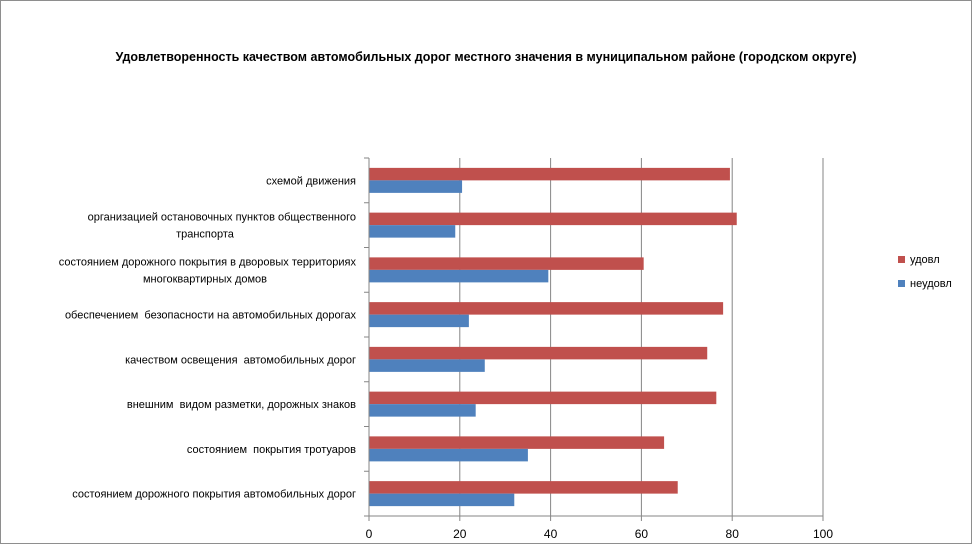 Image resolution: width=972 pixels, height=544 pixels. What do you see at coordinates (733, 534) in the screenshot?
I see `x-tick-label: 80` at bounding box center [733, 534].